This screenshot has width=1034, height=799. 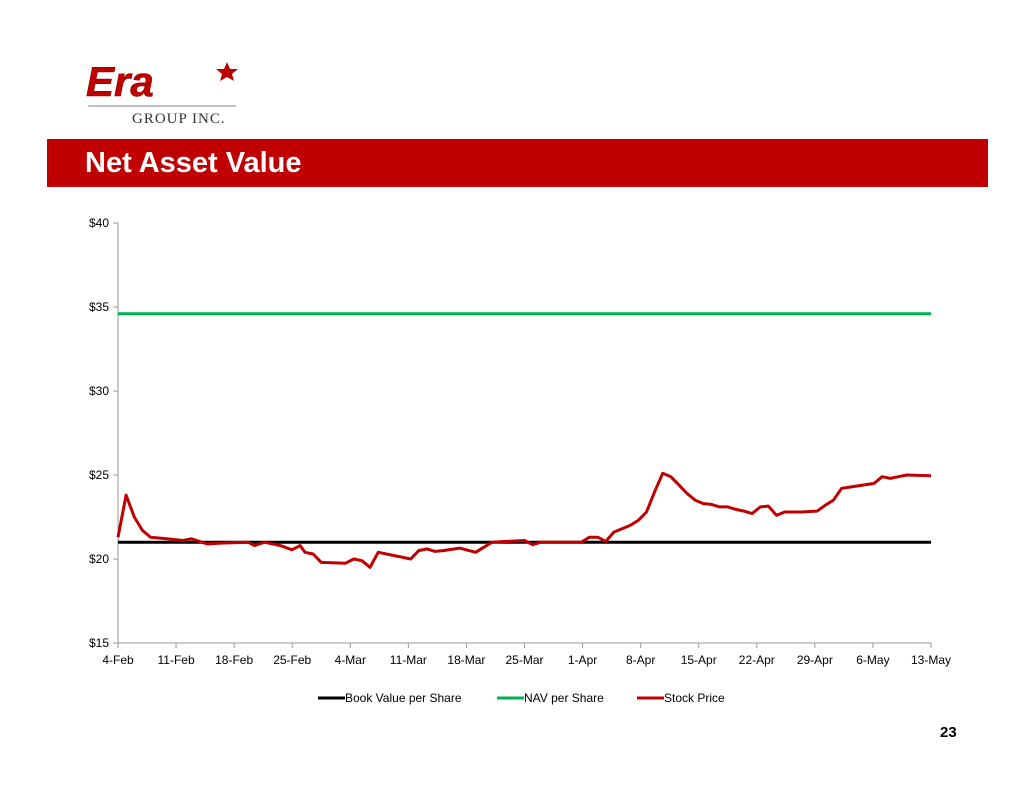 I want to click on x-tick-label: 13-May, so click(x=931, y=660).